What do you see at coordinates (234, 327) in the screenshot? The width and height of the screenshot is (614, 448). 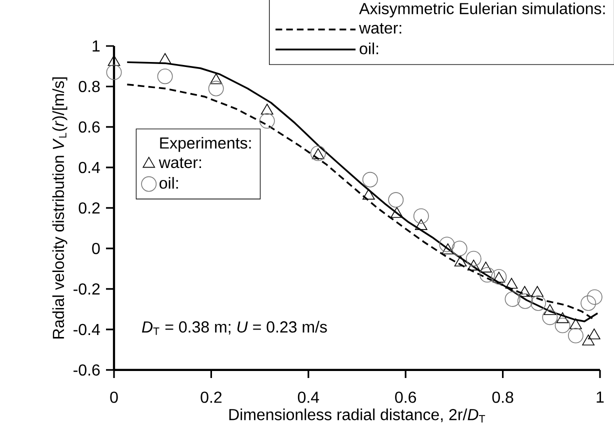 I see `annotation: D$_{T}$ = 0.38 m; U = 0.23 m/s` at bounding box center [234, 327].